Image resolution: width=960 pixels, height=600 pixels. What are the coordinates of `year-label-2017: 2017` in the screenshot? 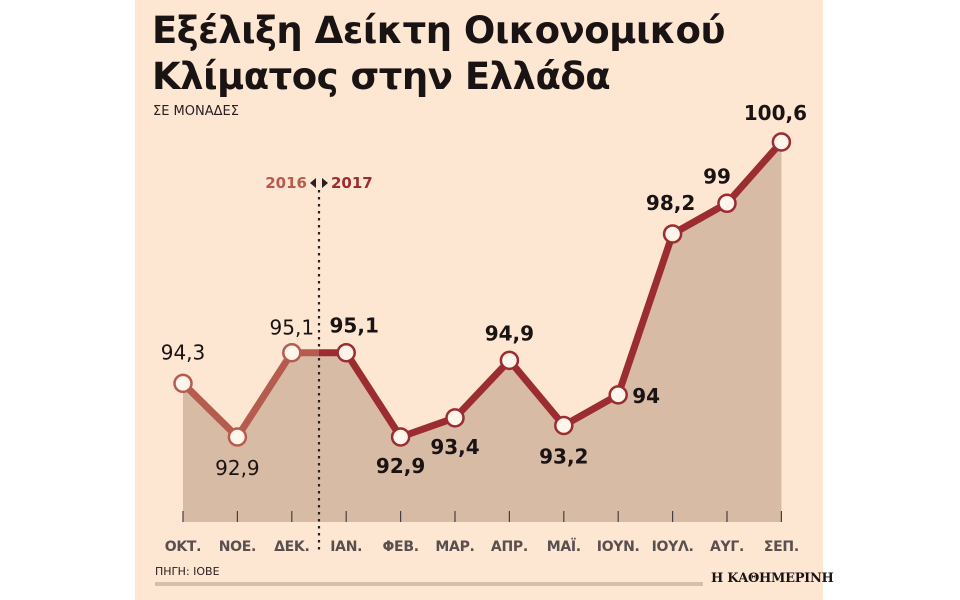 It's located at (352, 183).